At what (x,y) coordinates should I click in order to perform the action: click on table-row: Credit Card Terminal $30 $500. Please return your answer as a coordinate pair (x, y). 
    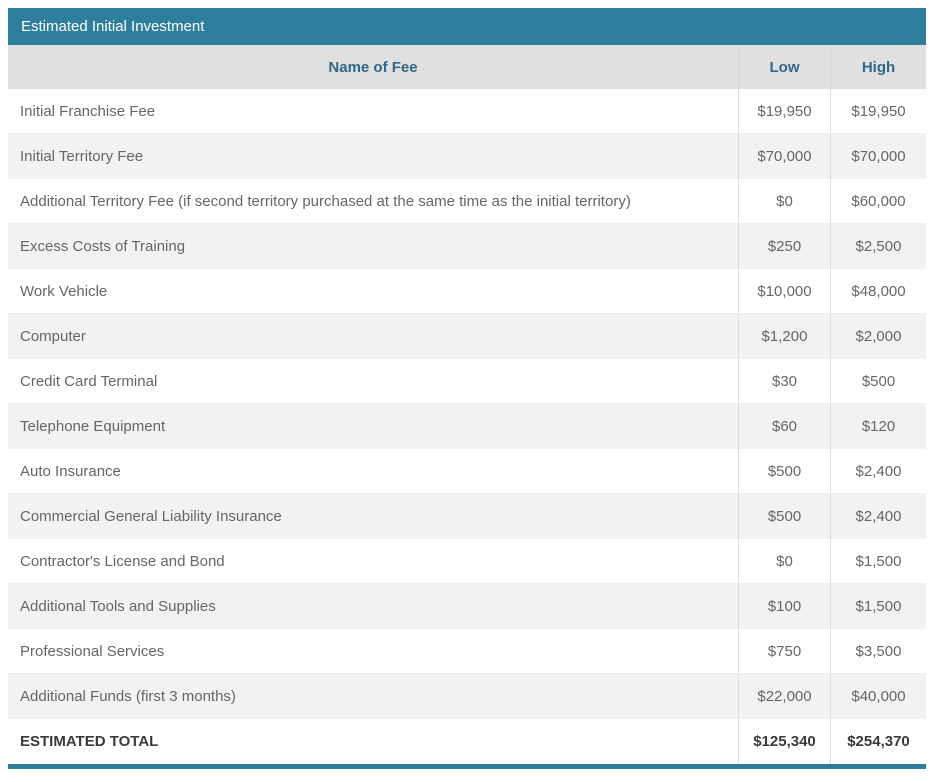
    Looking at the image, I should click on (467, 381).